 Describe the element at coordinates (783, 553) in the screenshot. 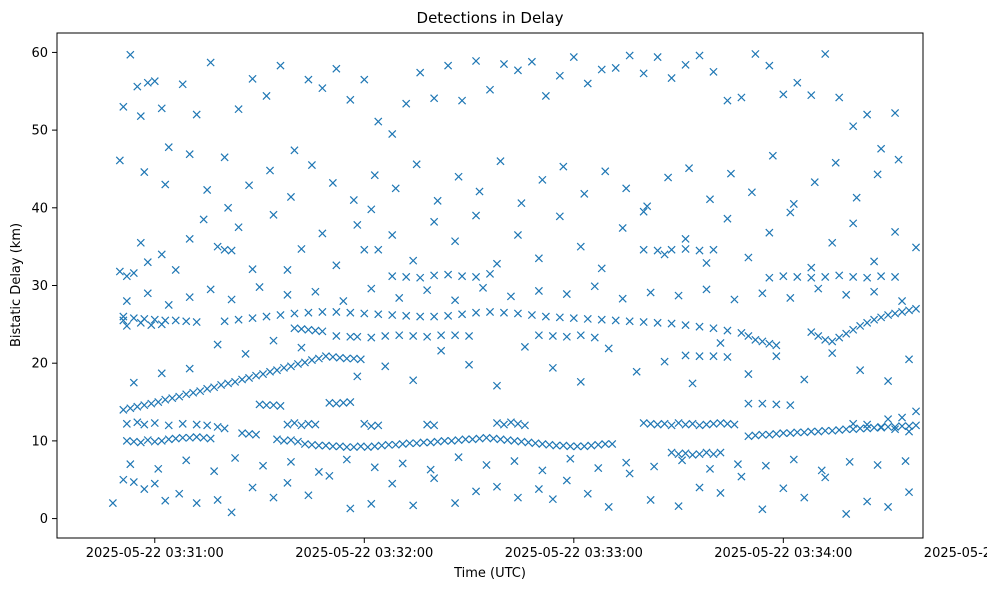

I see `x-tick-label: 2025-05-22 03:34:00` at that location.